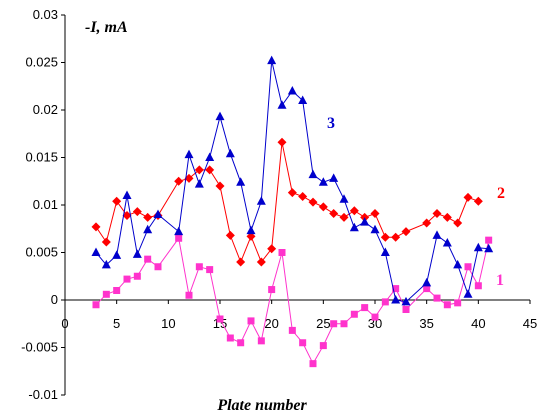 The image size is (550, 417). What do you see at coordinates (45, 14) in the screenshot?
I see `y-tick-label: 0.03` at bounding box center [45, 14].